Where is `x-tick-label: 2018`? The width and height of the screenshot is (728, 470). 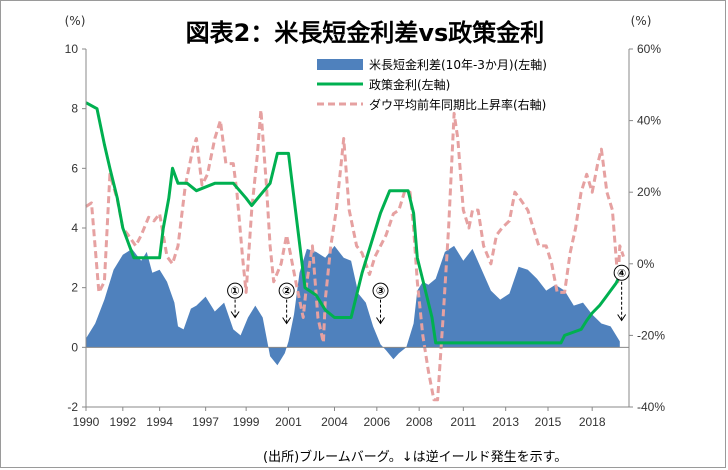 x-tick-label: 2018 is located at coordinates (592, 422).